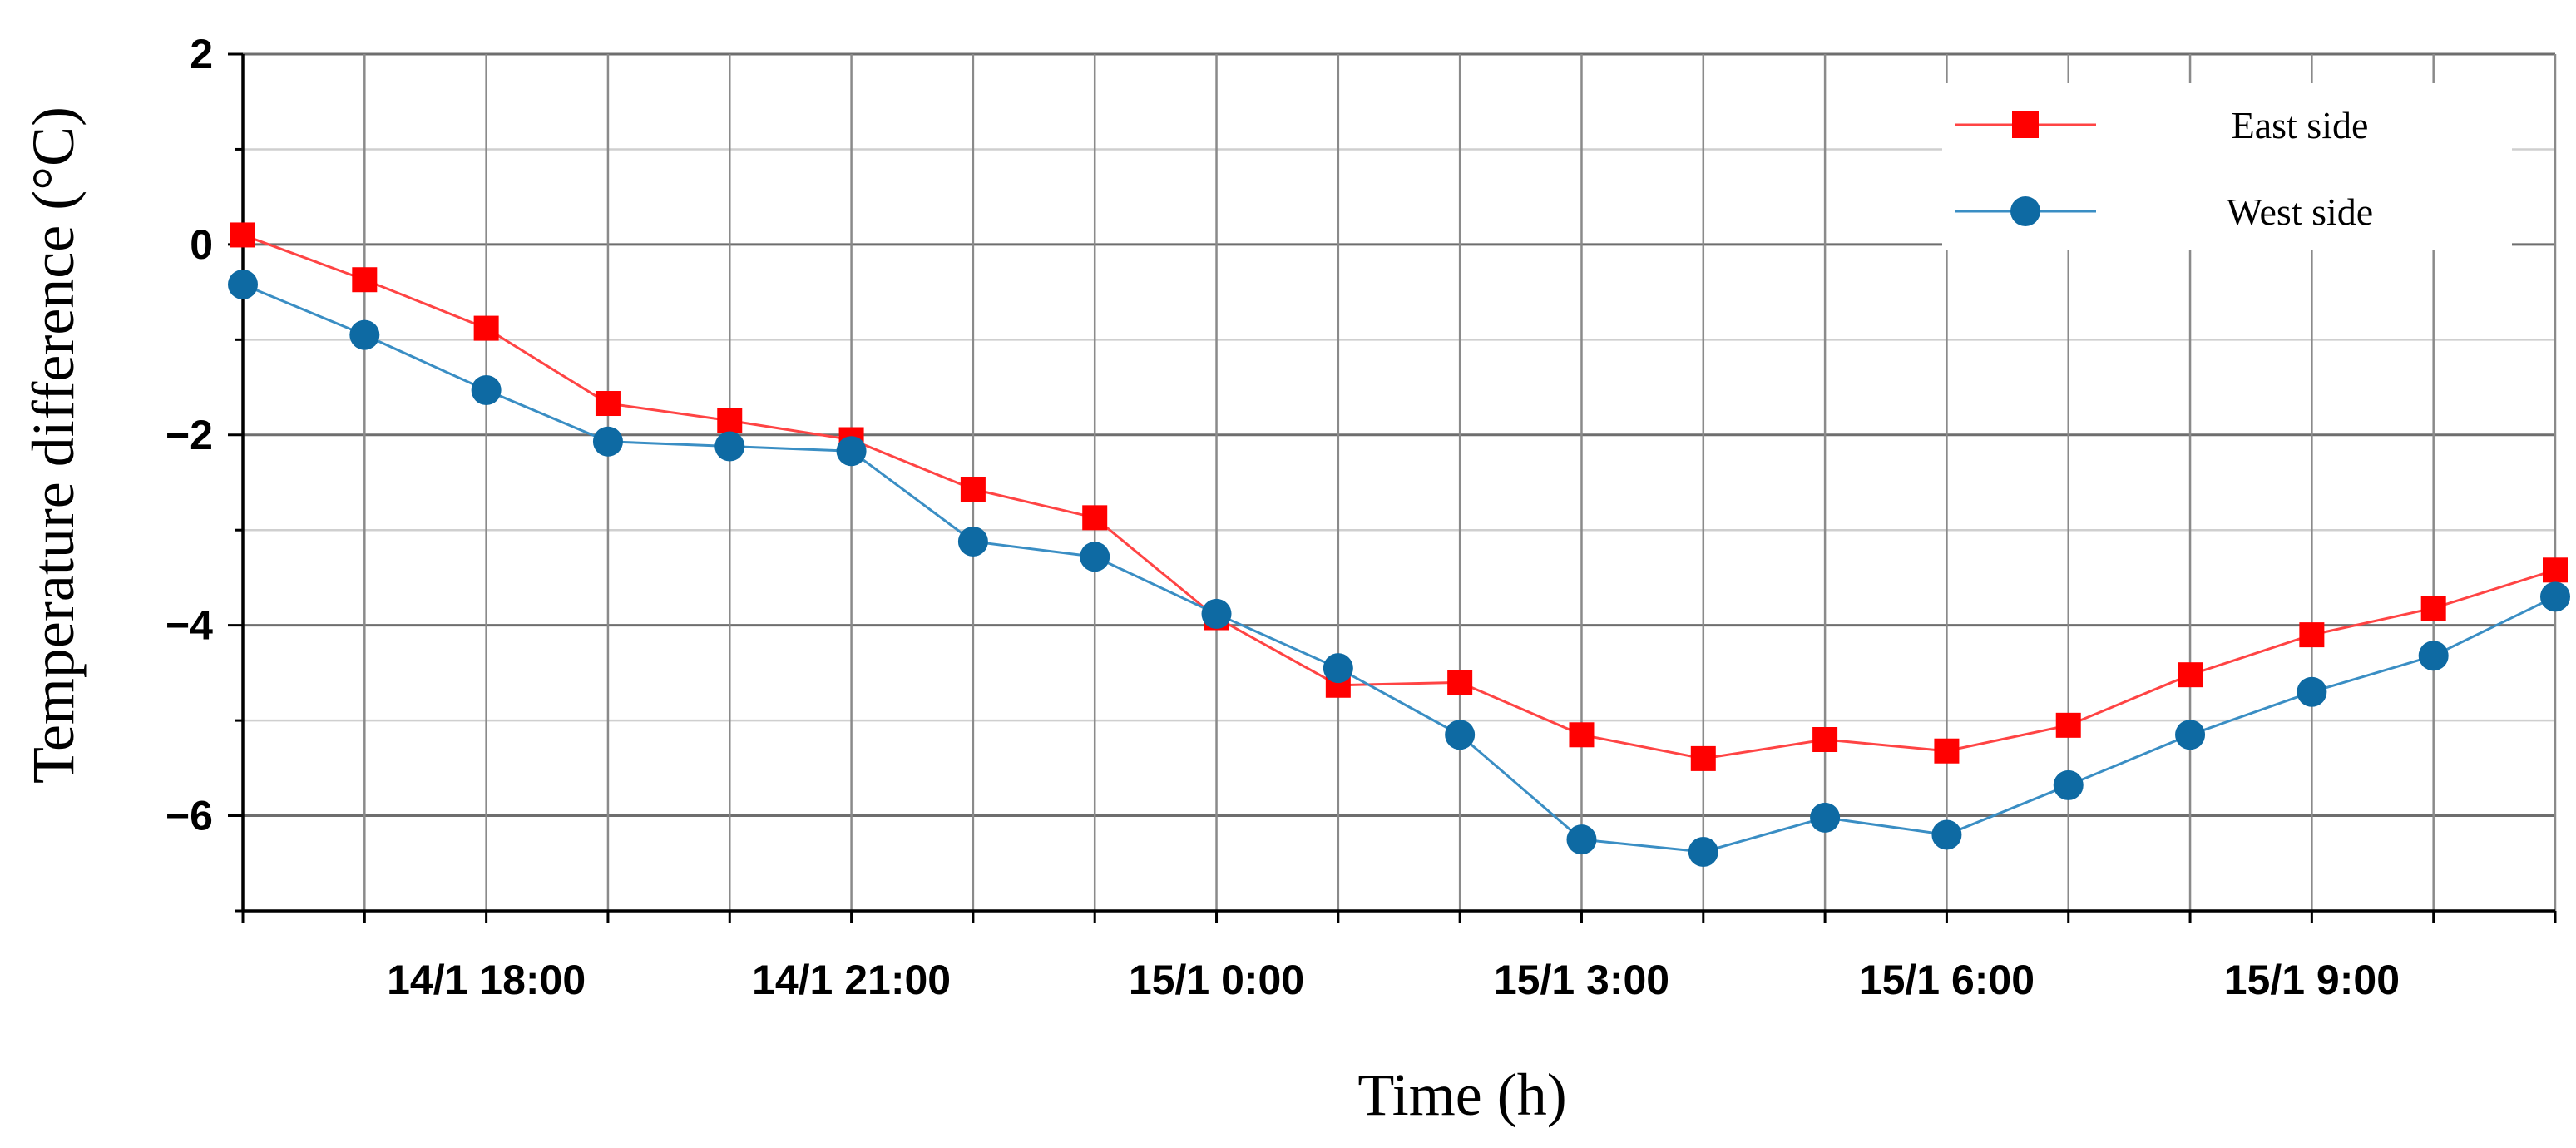 The image size is (2576, 1148). Describe the element at coordinates (2300, 212) in the screenshot. I see `legend-label: West side` at that location.